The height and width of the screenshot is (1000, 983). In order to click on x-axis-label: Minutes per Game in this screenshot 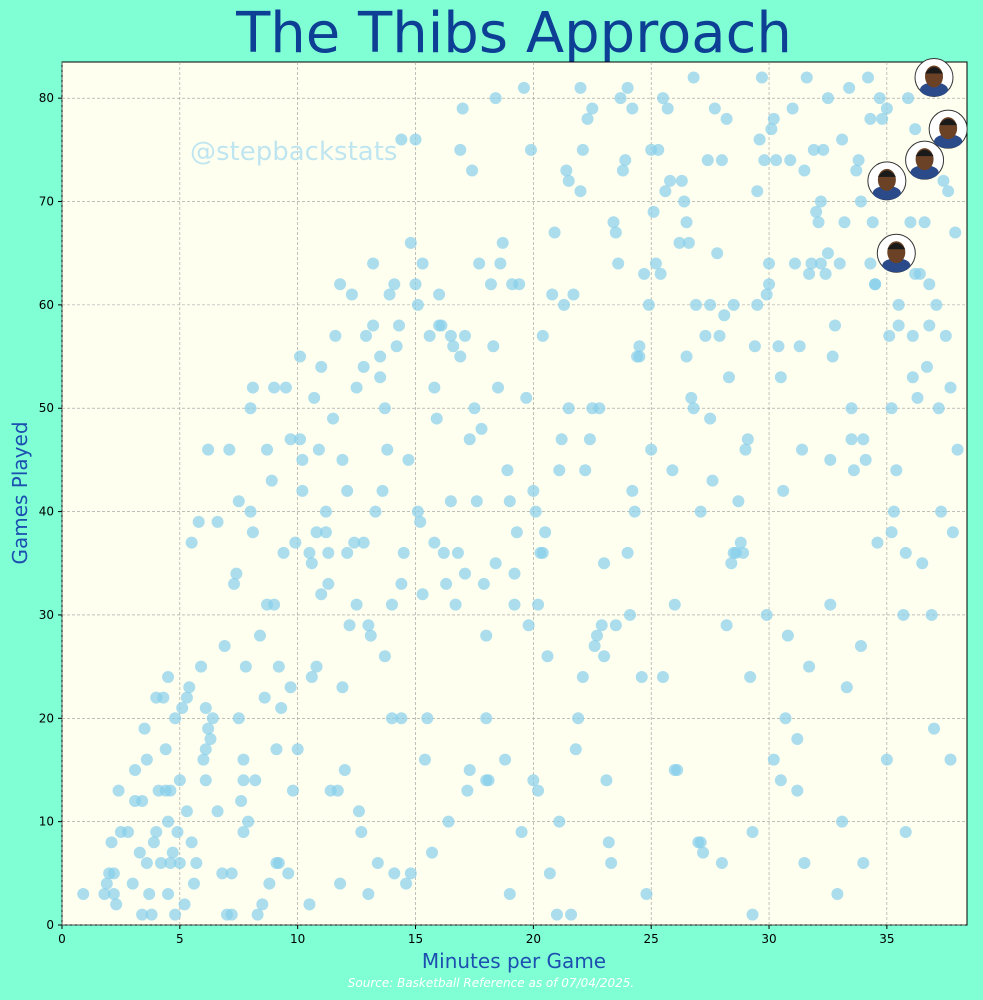, I will do `click(514, 961)`.